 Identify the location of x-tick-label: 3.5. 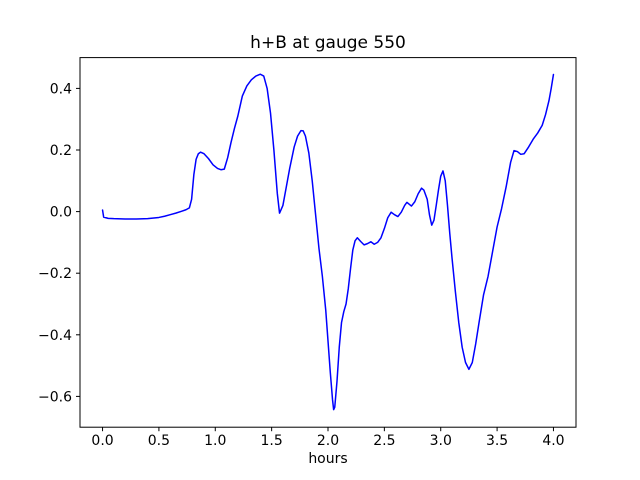
(497, 441).